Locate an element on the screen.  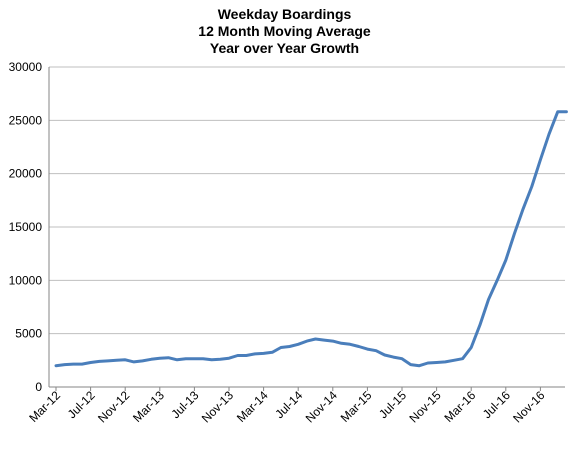
x-tick-label: Mar-16 is located at coordinates (460, 406).